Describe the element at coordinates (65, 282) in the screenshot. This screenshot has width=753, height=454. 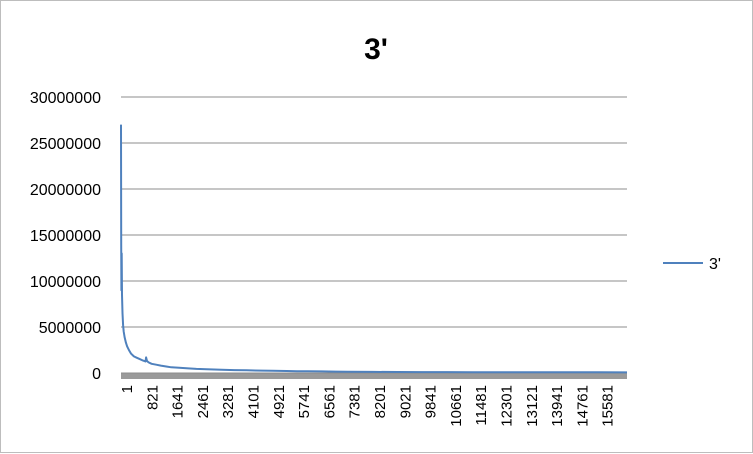
I see `y-tick-label: 10000000` at that location.